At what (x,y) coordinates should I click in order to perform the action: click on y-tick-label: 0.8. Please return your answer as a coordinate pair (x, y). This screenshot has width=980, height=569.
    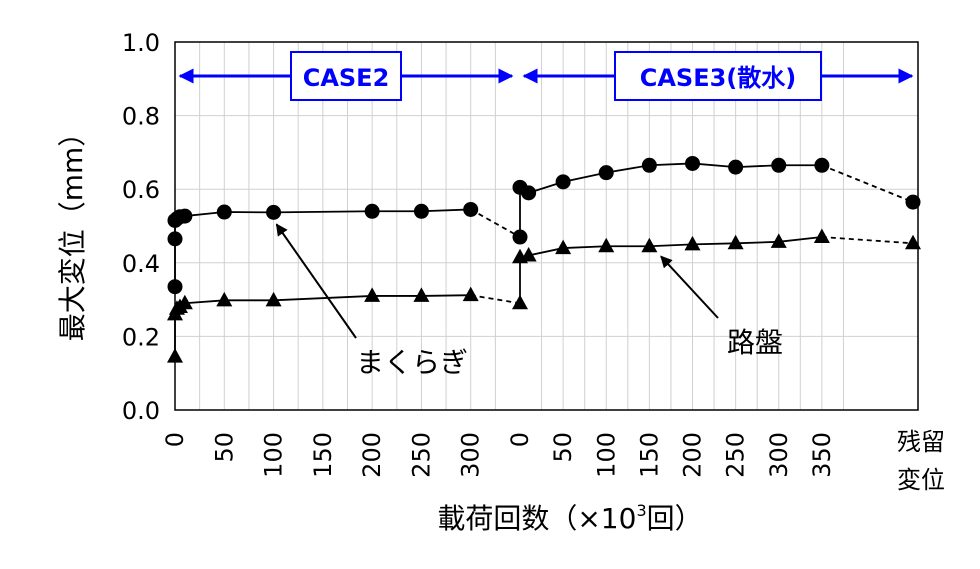
    Looking at the image, I should click on (141, 117).